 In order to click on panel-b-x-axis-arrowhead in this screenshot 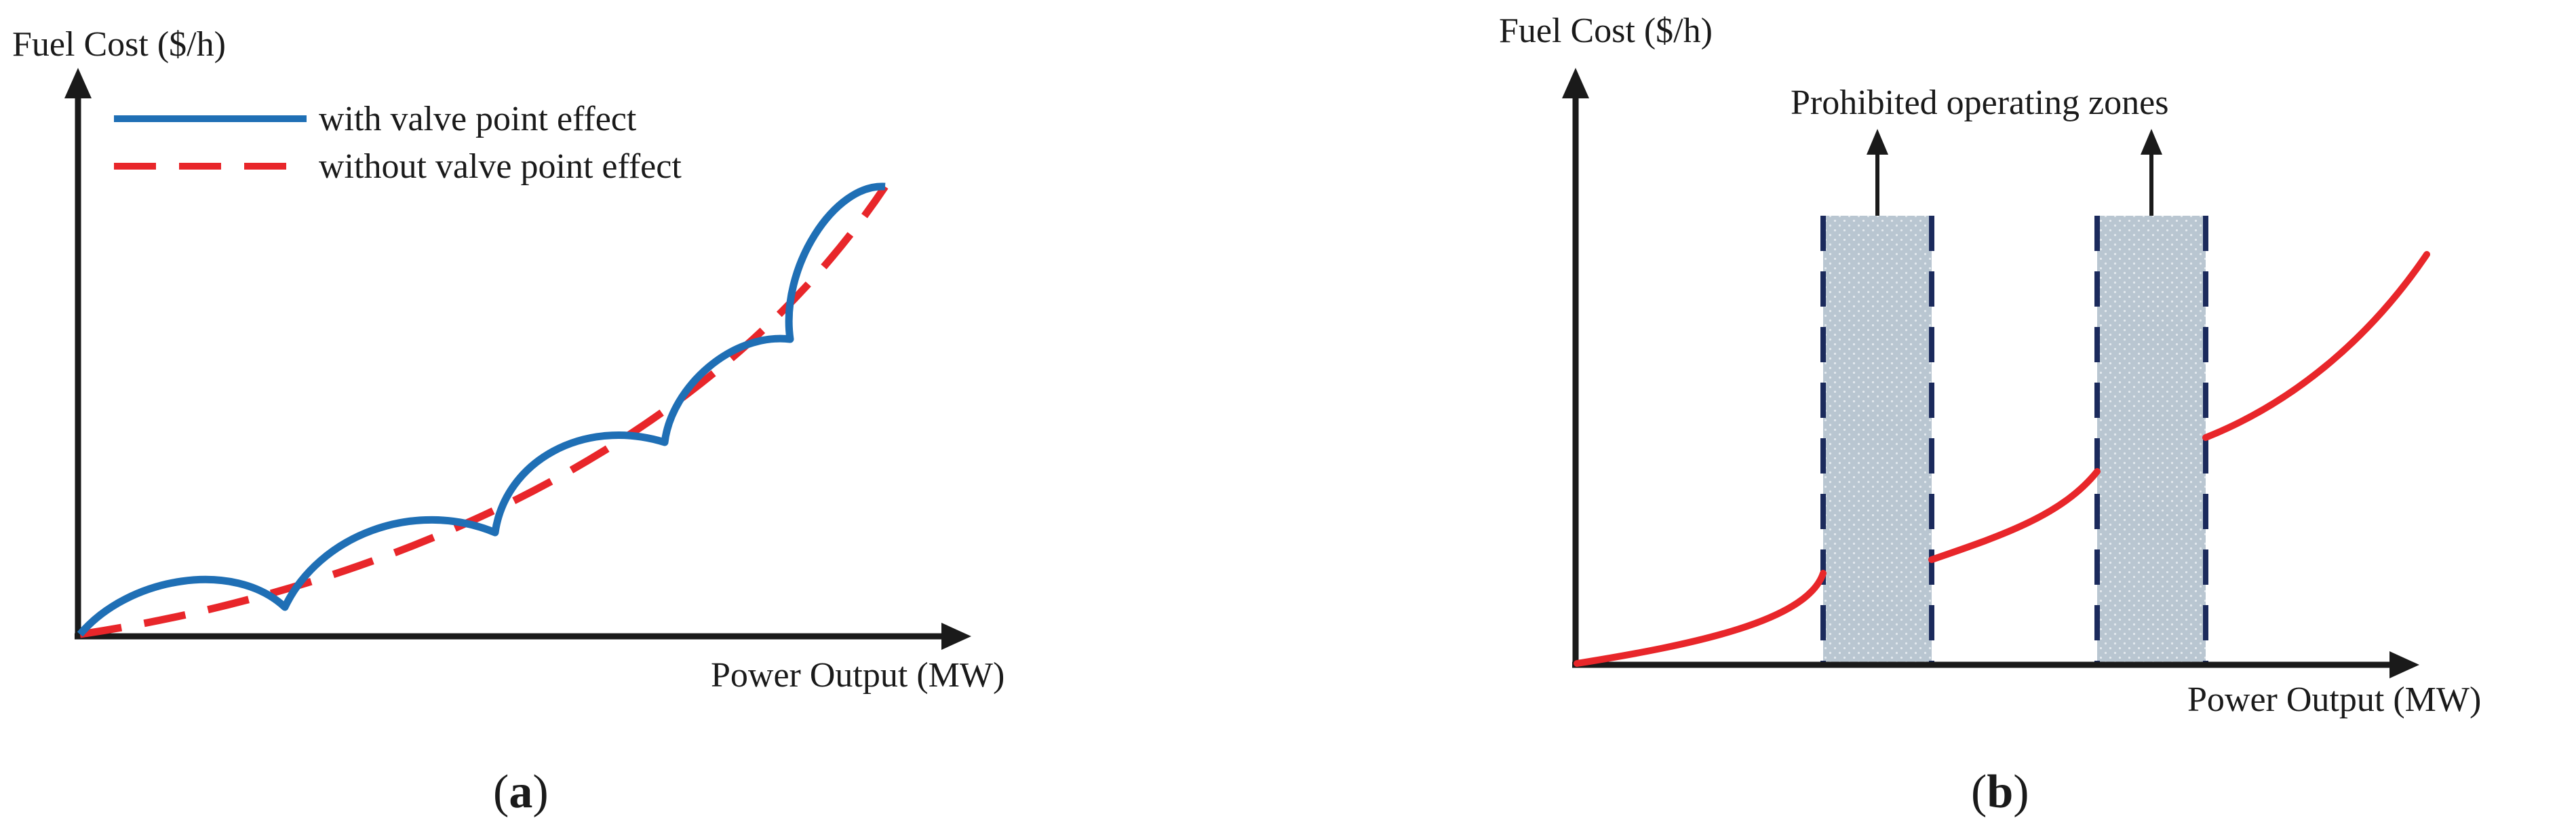, I will do `click(2404, 664)`.